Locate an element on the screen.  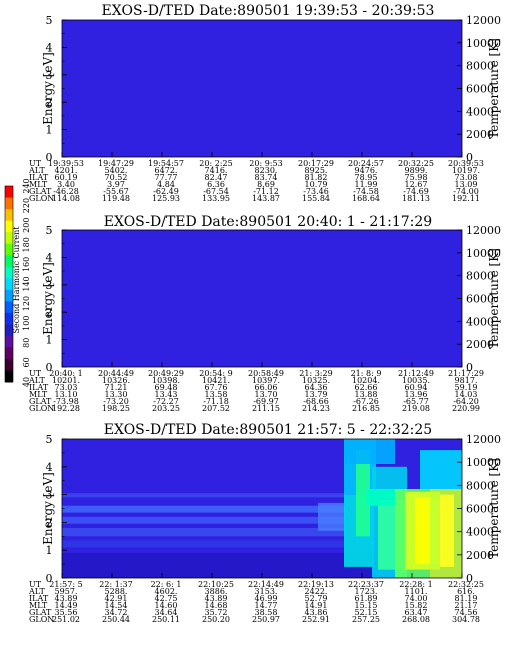
table-cell: 5402. is located at coordinates (116, 170).